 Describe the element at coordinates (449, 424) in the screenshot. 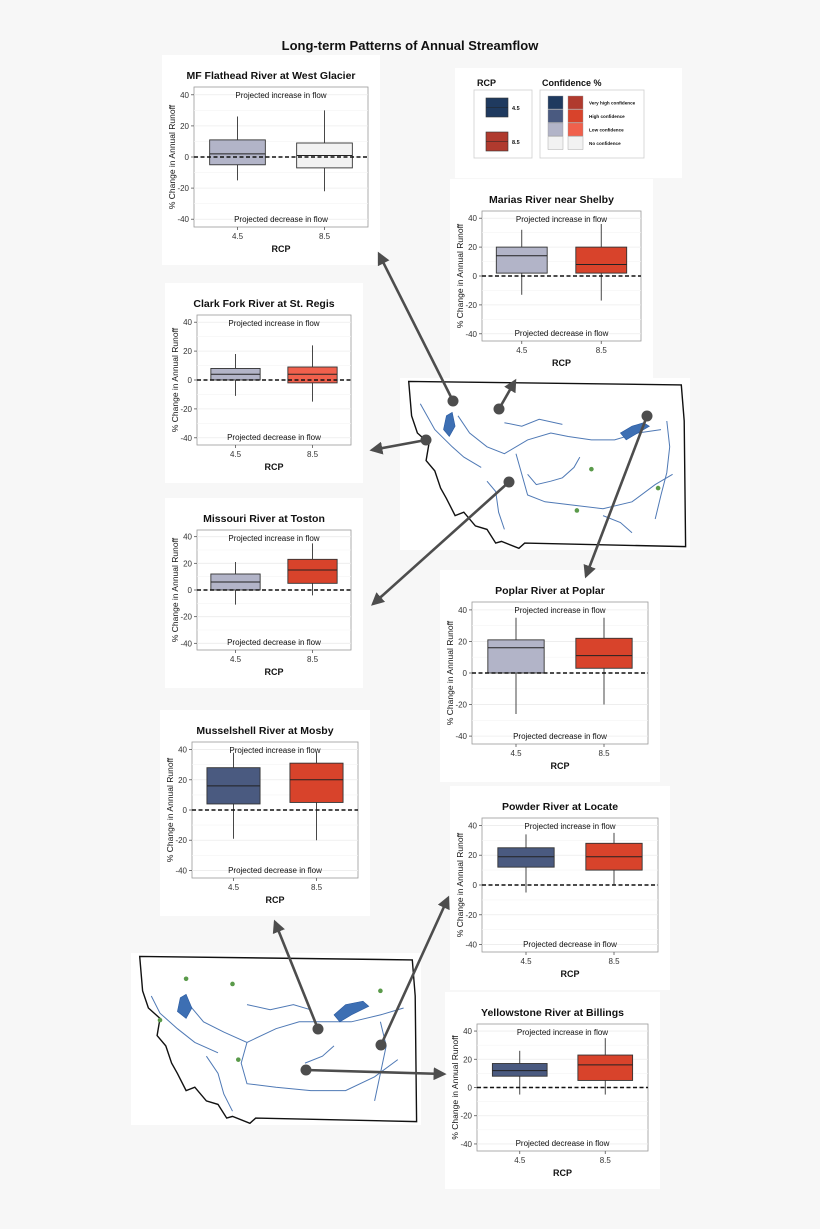

I see `reservoir` at that location.